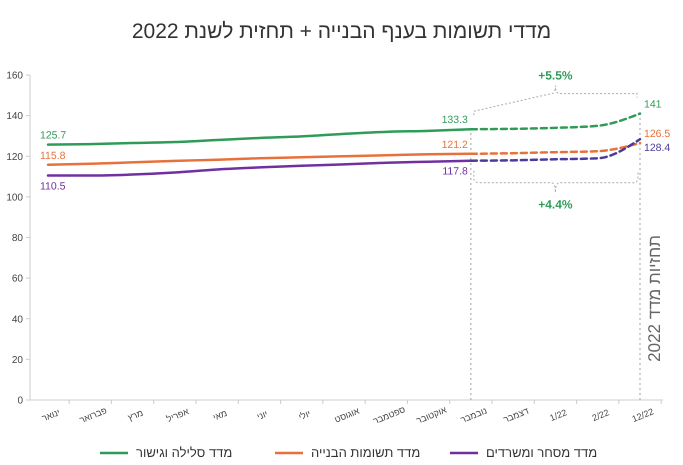 The width and height of the screenshot is (683, 465). Describe the element at coordinates (342, 31) in the screenshot. I see `chart-title: מדדי תשומות בענף הבנייה + תחזית לשנת 2022` at that location.